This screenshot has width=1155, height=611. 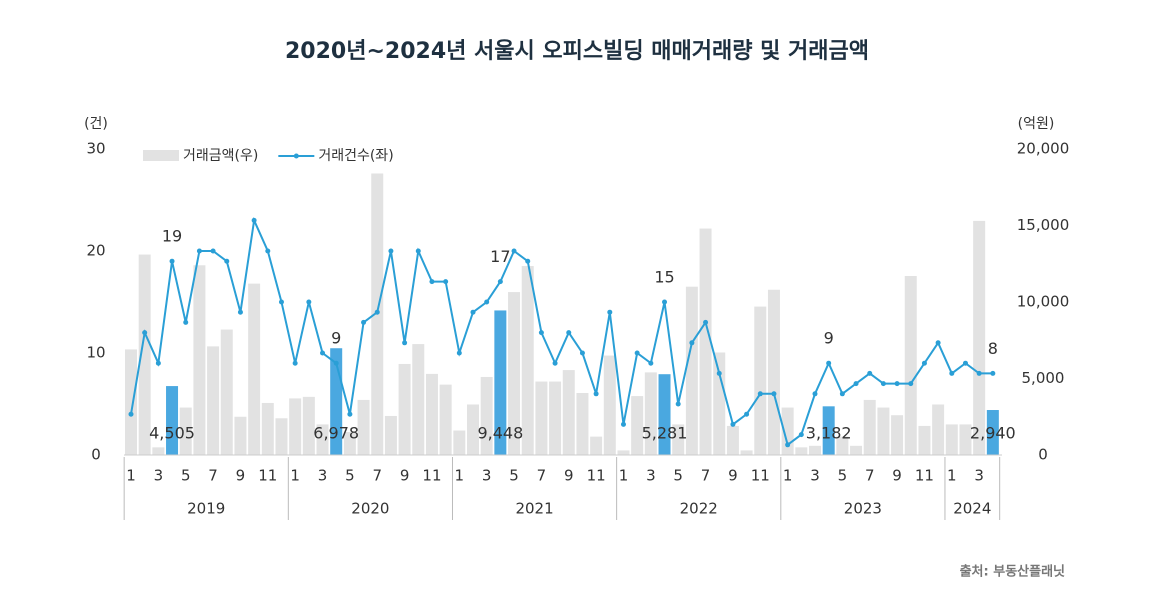 I want to click on line-value-label: 17, so click(x=500, y=256).